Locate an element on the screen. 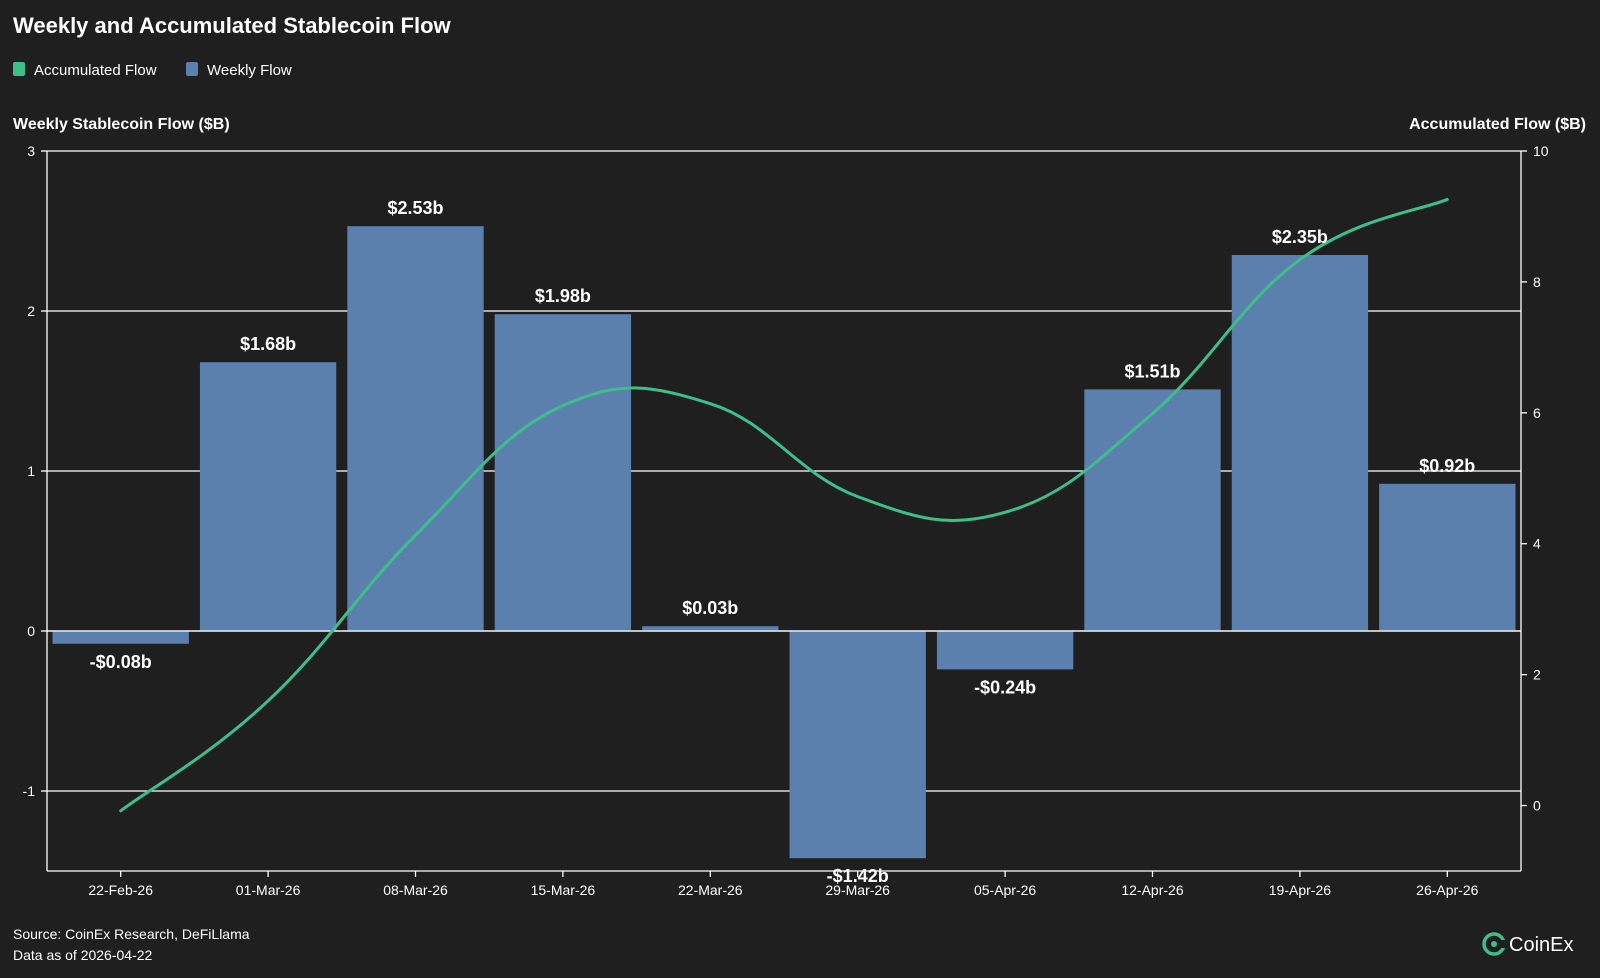 Image resolution: width=1600 pixels, height=978 pixels. x-tick-label: 05-Apr-26 is located at coordinates (1005, 890).